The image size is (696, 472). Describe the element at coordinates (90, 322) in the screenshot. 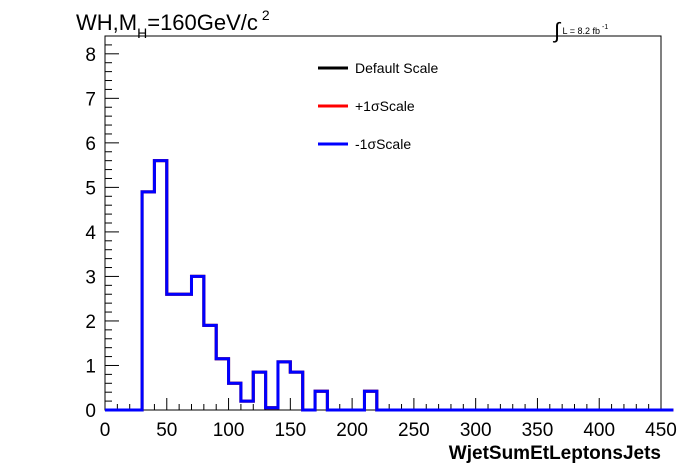

I see `y-tick-label: 2` at that location.